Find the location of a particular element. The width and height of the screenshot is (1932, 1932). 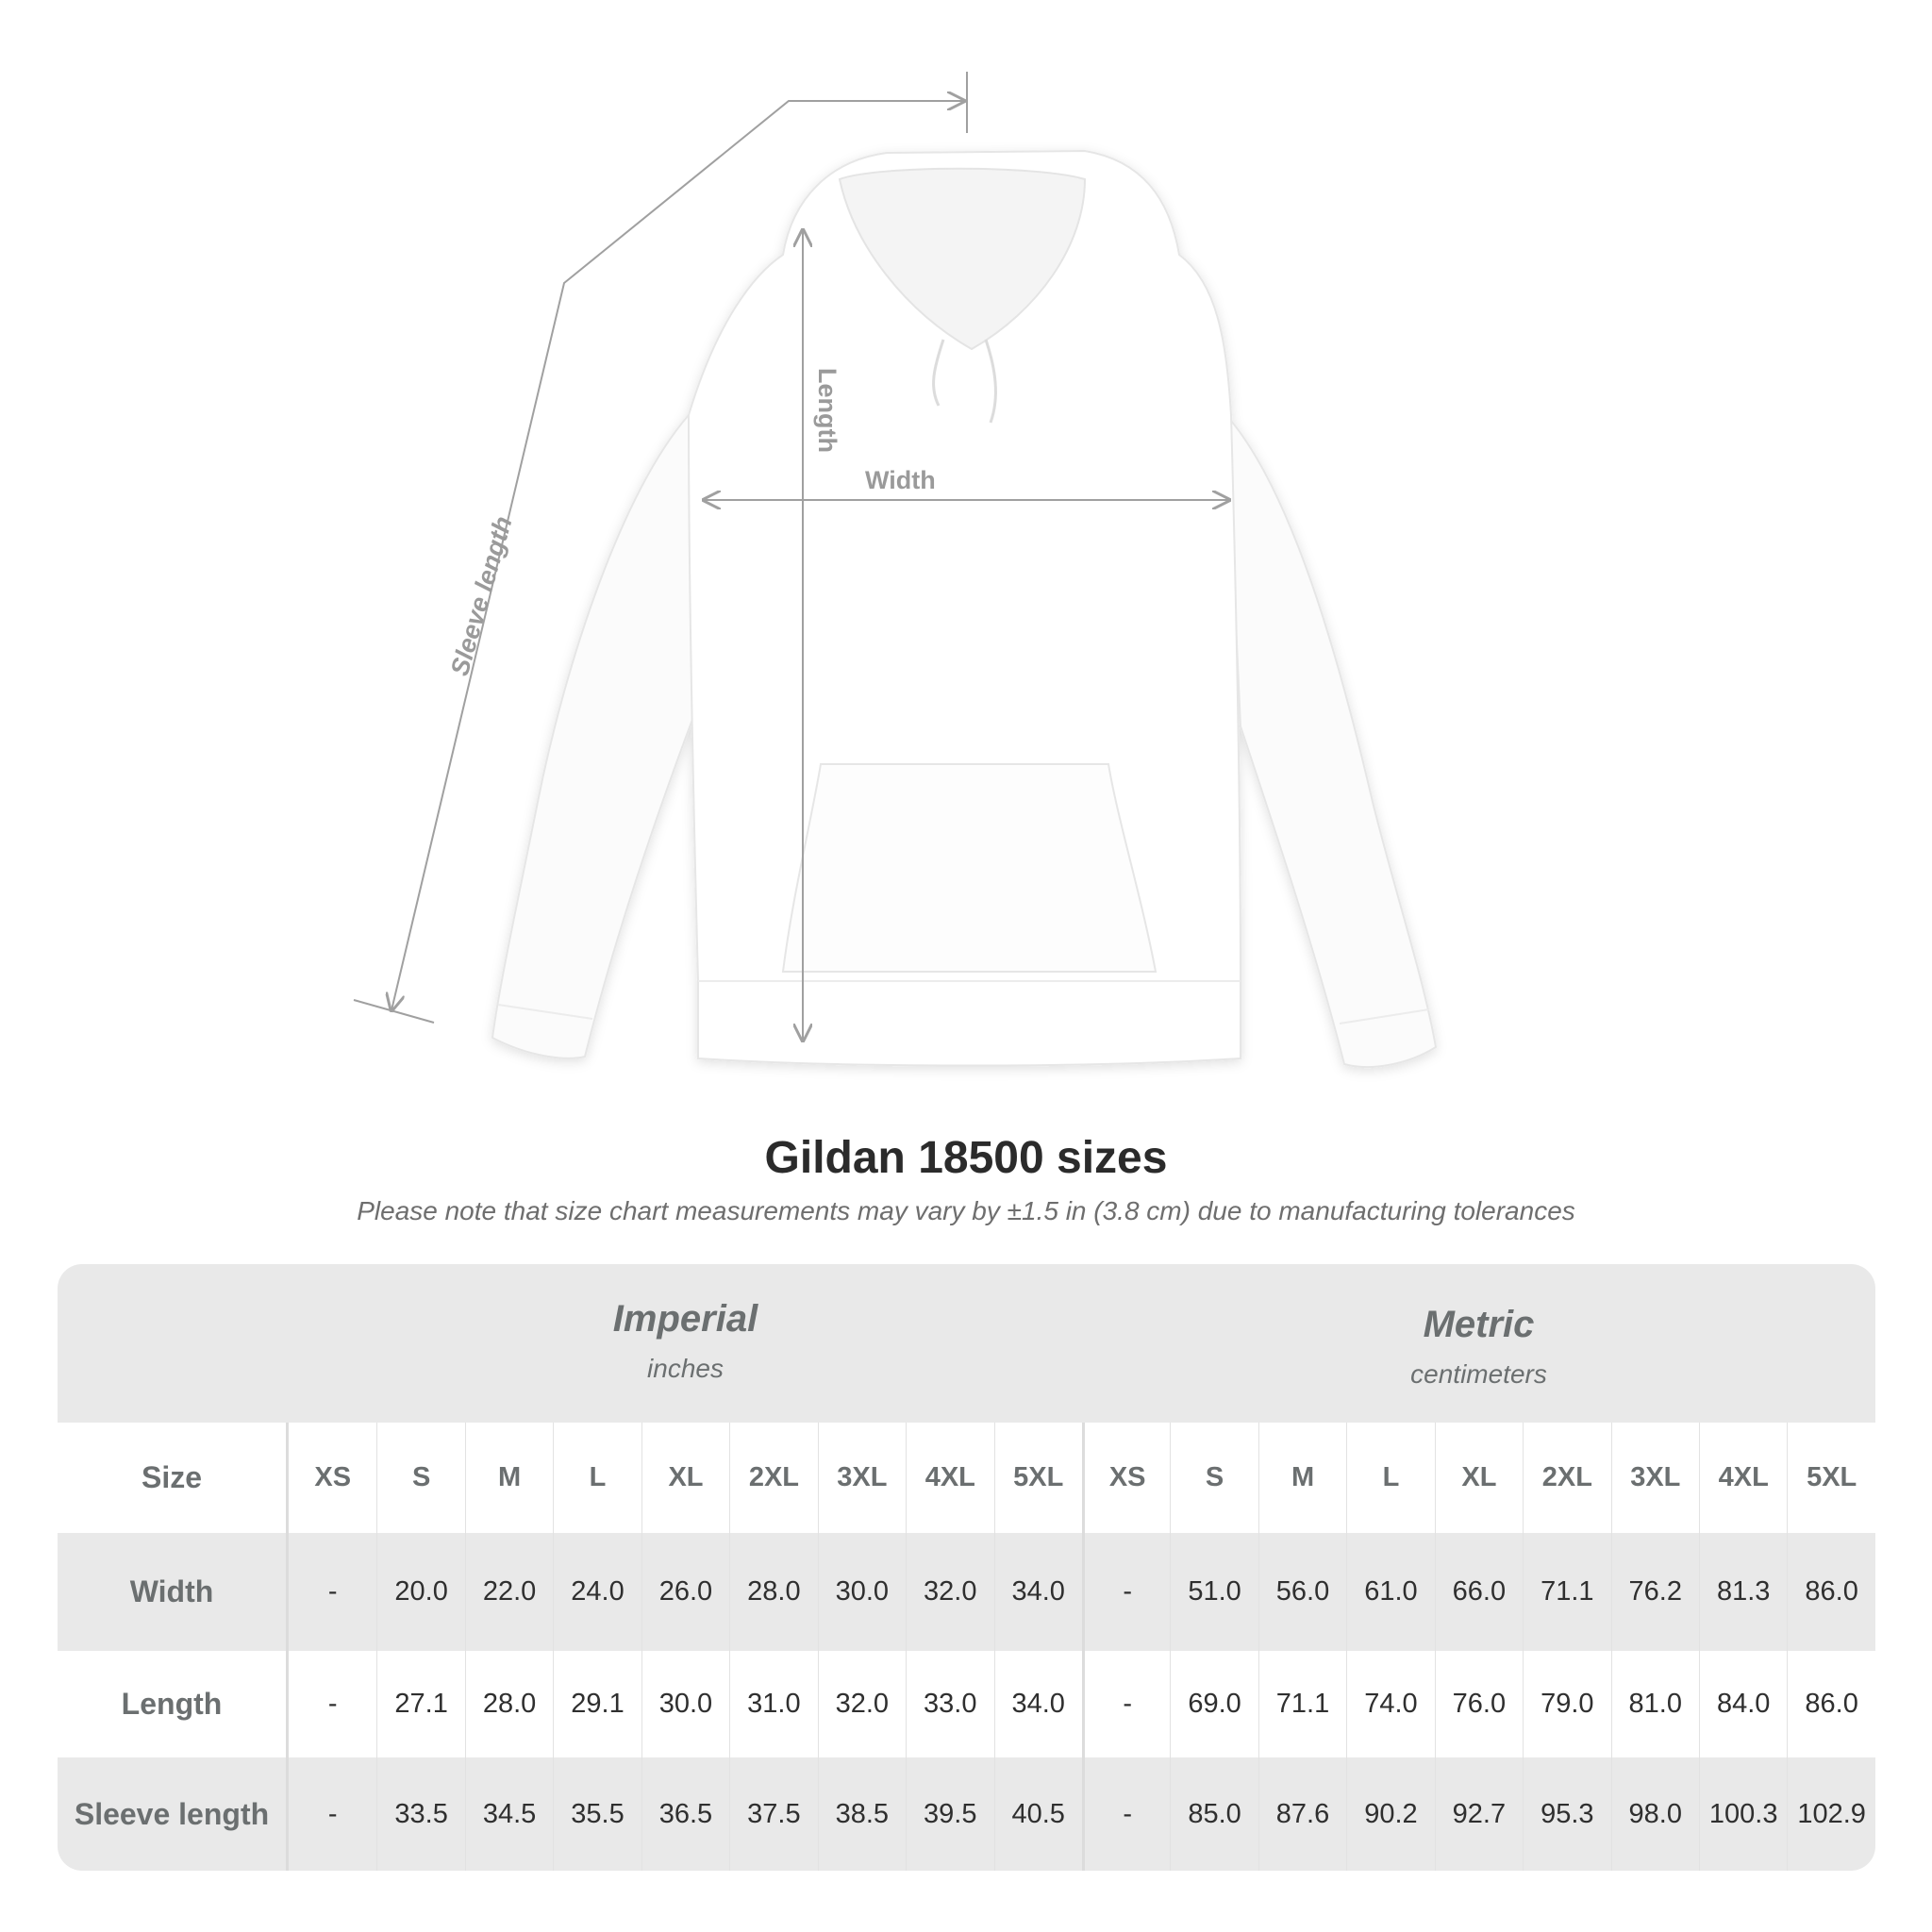

table-header-band is located at coordinates (967, 1343).